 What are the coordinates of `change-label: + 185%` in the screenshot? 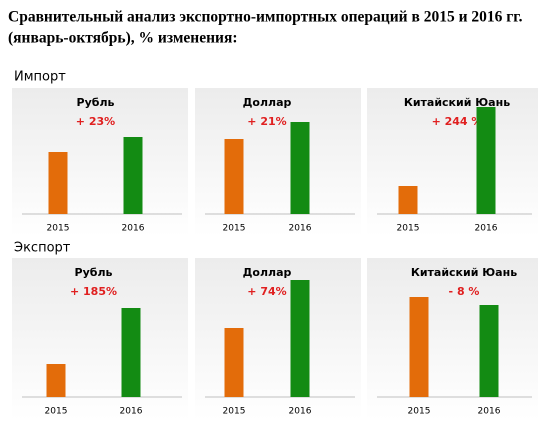 It's located at (93, 291).